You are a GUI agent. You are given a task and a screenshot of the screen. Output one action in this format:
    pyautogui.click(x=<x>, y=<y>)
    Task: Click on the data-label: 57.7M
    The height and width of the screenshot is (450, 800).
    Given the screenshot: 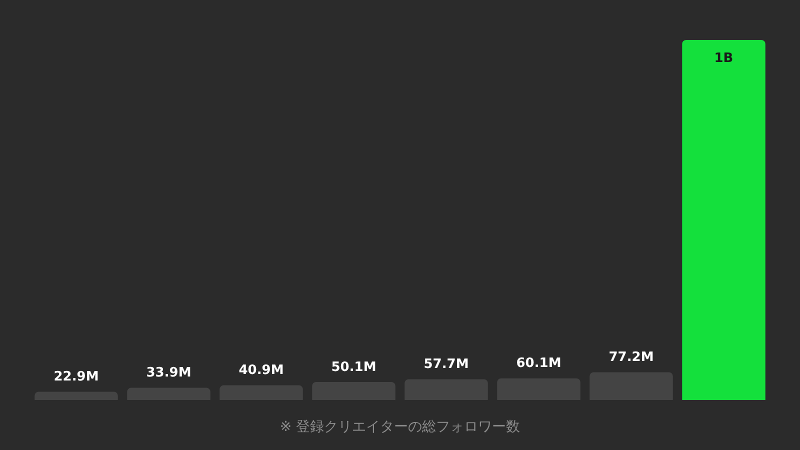 What is the action you would take?
    pyautogui.click(x=446, y=364)
    